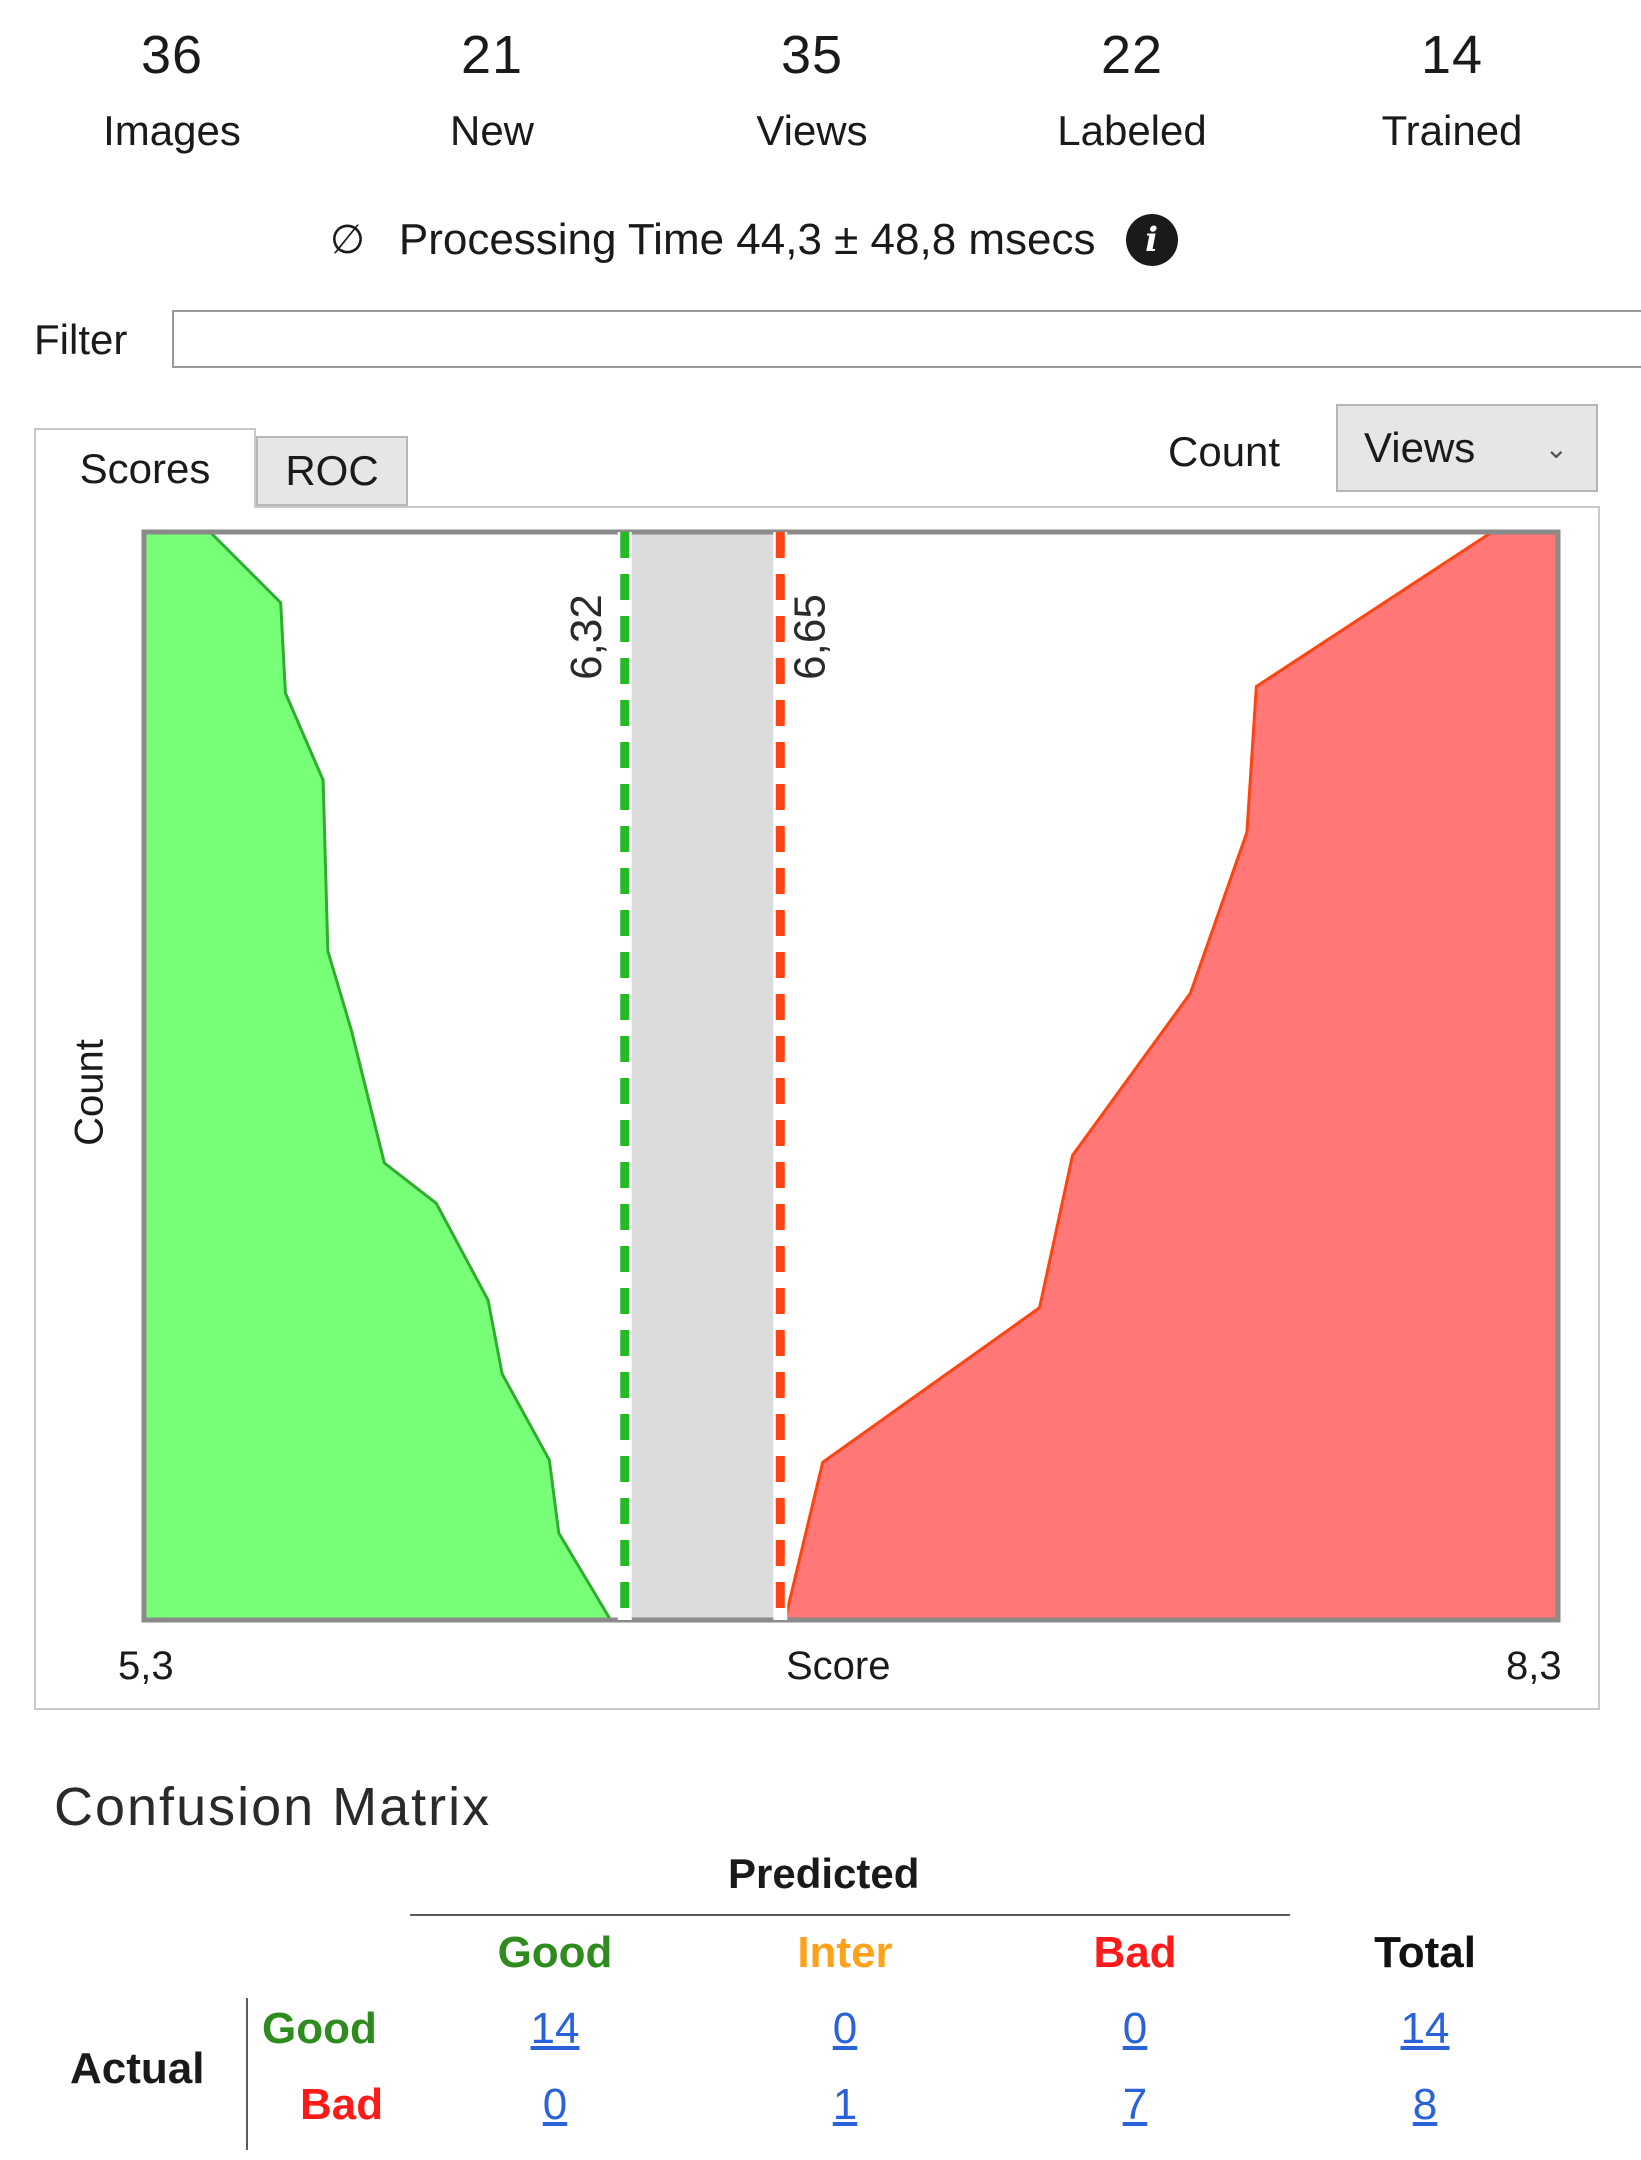 Image resolution: width=1641 pixels, height=2160 pixels. I want to click on column-header-good: Good, so click(555, 1952).